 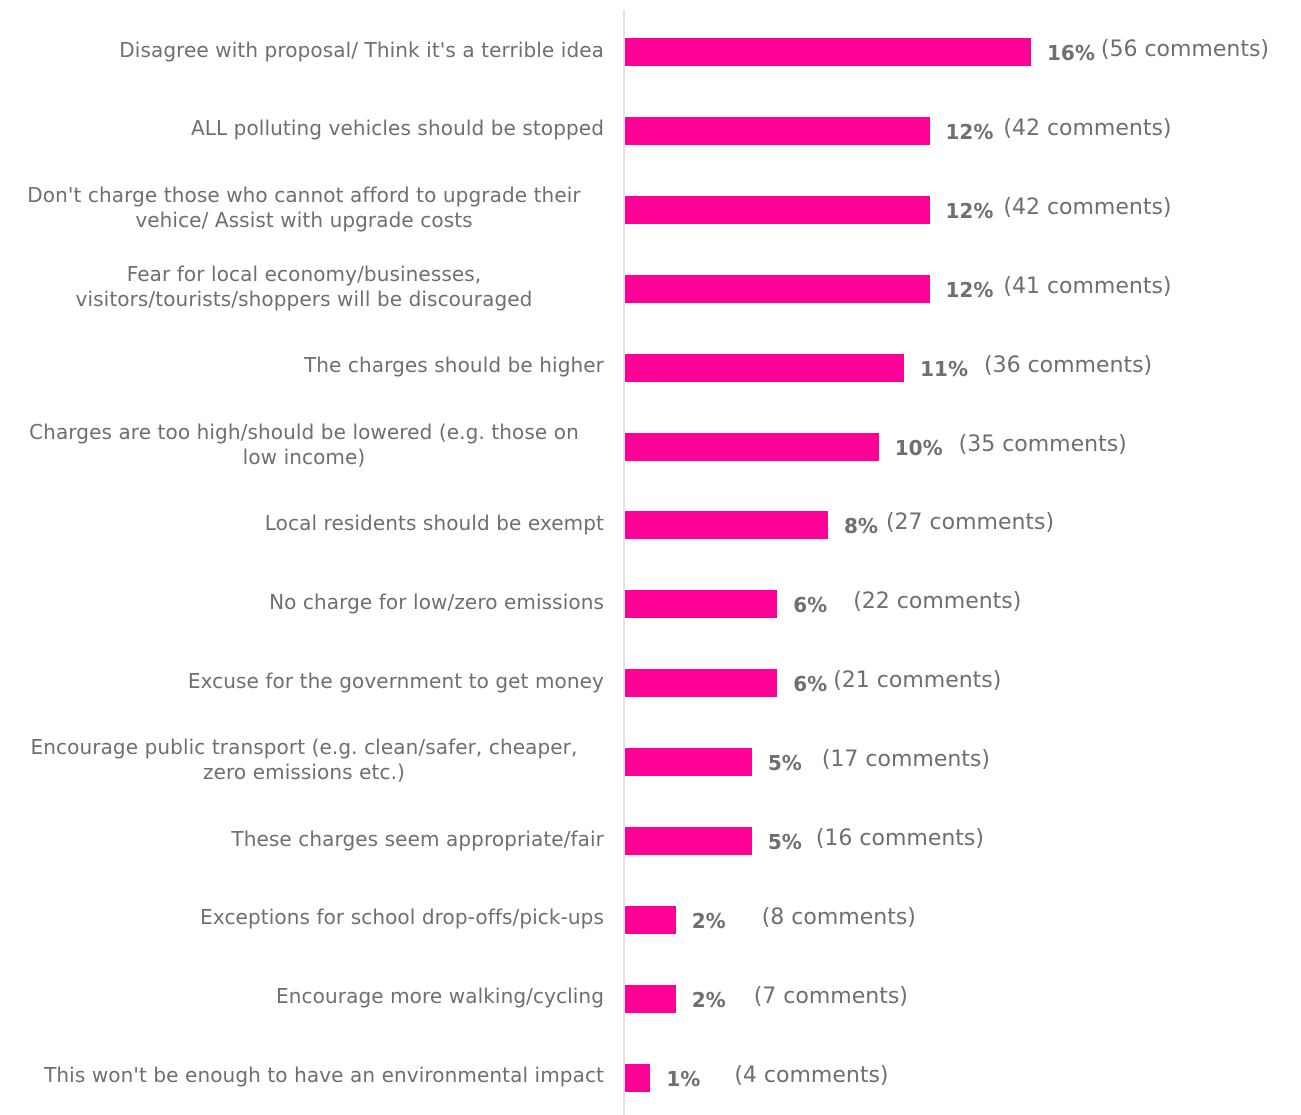 What do you see at coordinates (900, 839) in the screenshot?
I see `comment-count-label: (16 comments)` at bounding box center [900, 839].